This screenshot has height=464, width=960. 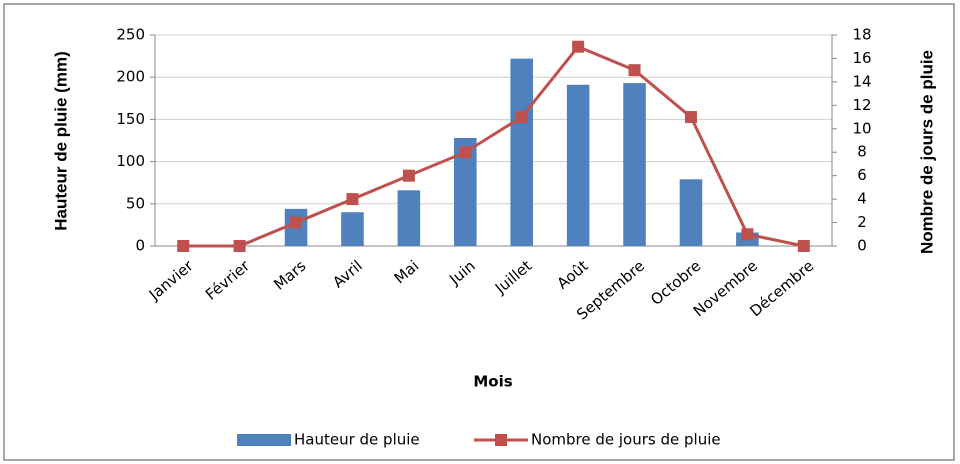 What do you see at coordinates (926, 152) in the screenshot?
I see `y2-axis-title: Nombre de jours de pluie` at bounding box center [926, 152].